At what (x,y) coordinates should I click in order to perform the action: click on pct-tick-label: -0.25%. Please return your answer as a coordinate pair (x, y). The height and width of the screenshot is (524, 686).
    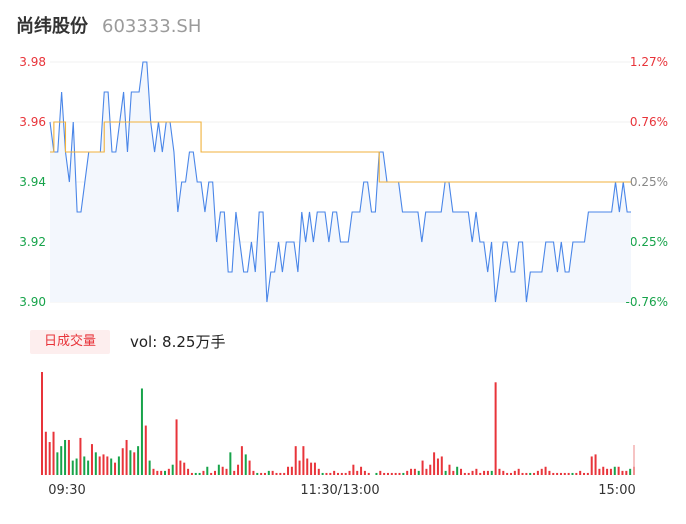
    Looking at the image, I should click on (647, 242).